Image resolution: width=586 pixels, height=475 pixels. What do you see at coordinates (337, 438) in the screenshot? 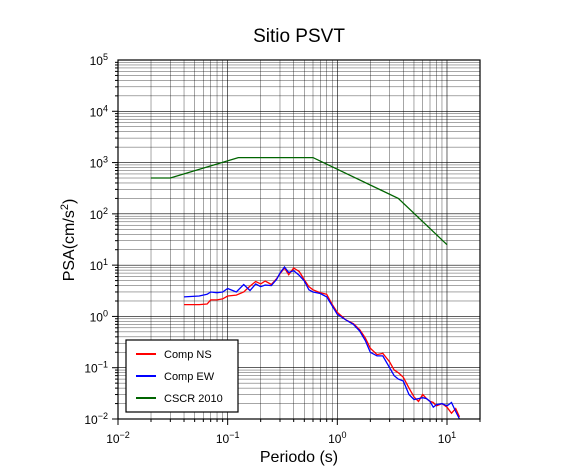
I see `x-tick-label: 10⁰` at bounding box center [337, 438].